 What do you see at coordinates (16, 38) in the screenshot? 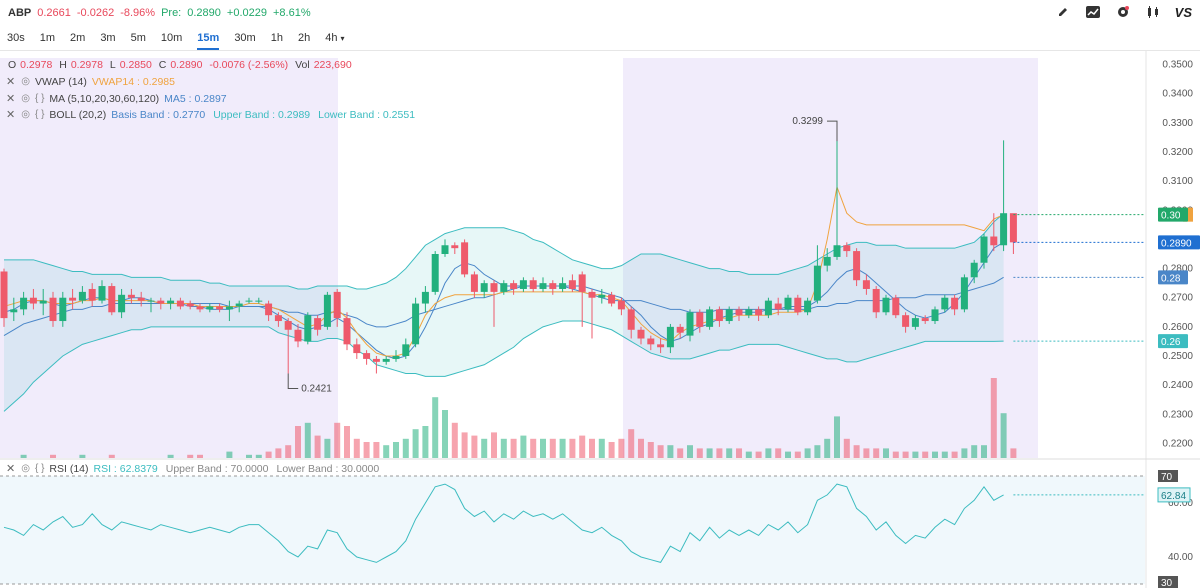
I see `tab-30s: 30s` at bounding box center [16, 38].